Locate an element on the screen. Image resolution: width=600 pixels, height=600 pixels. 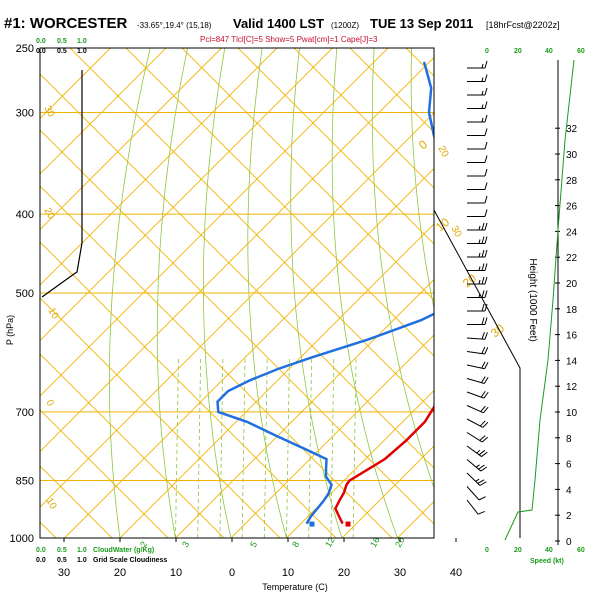
isotherm-label-1: 20 is located at coordinates (48, 214).